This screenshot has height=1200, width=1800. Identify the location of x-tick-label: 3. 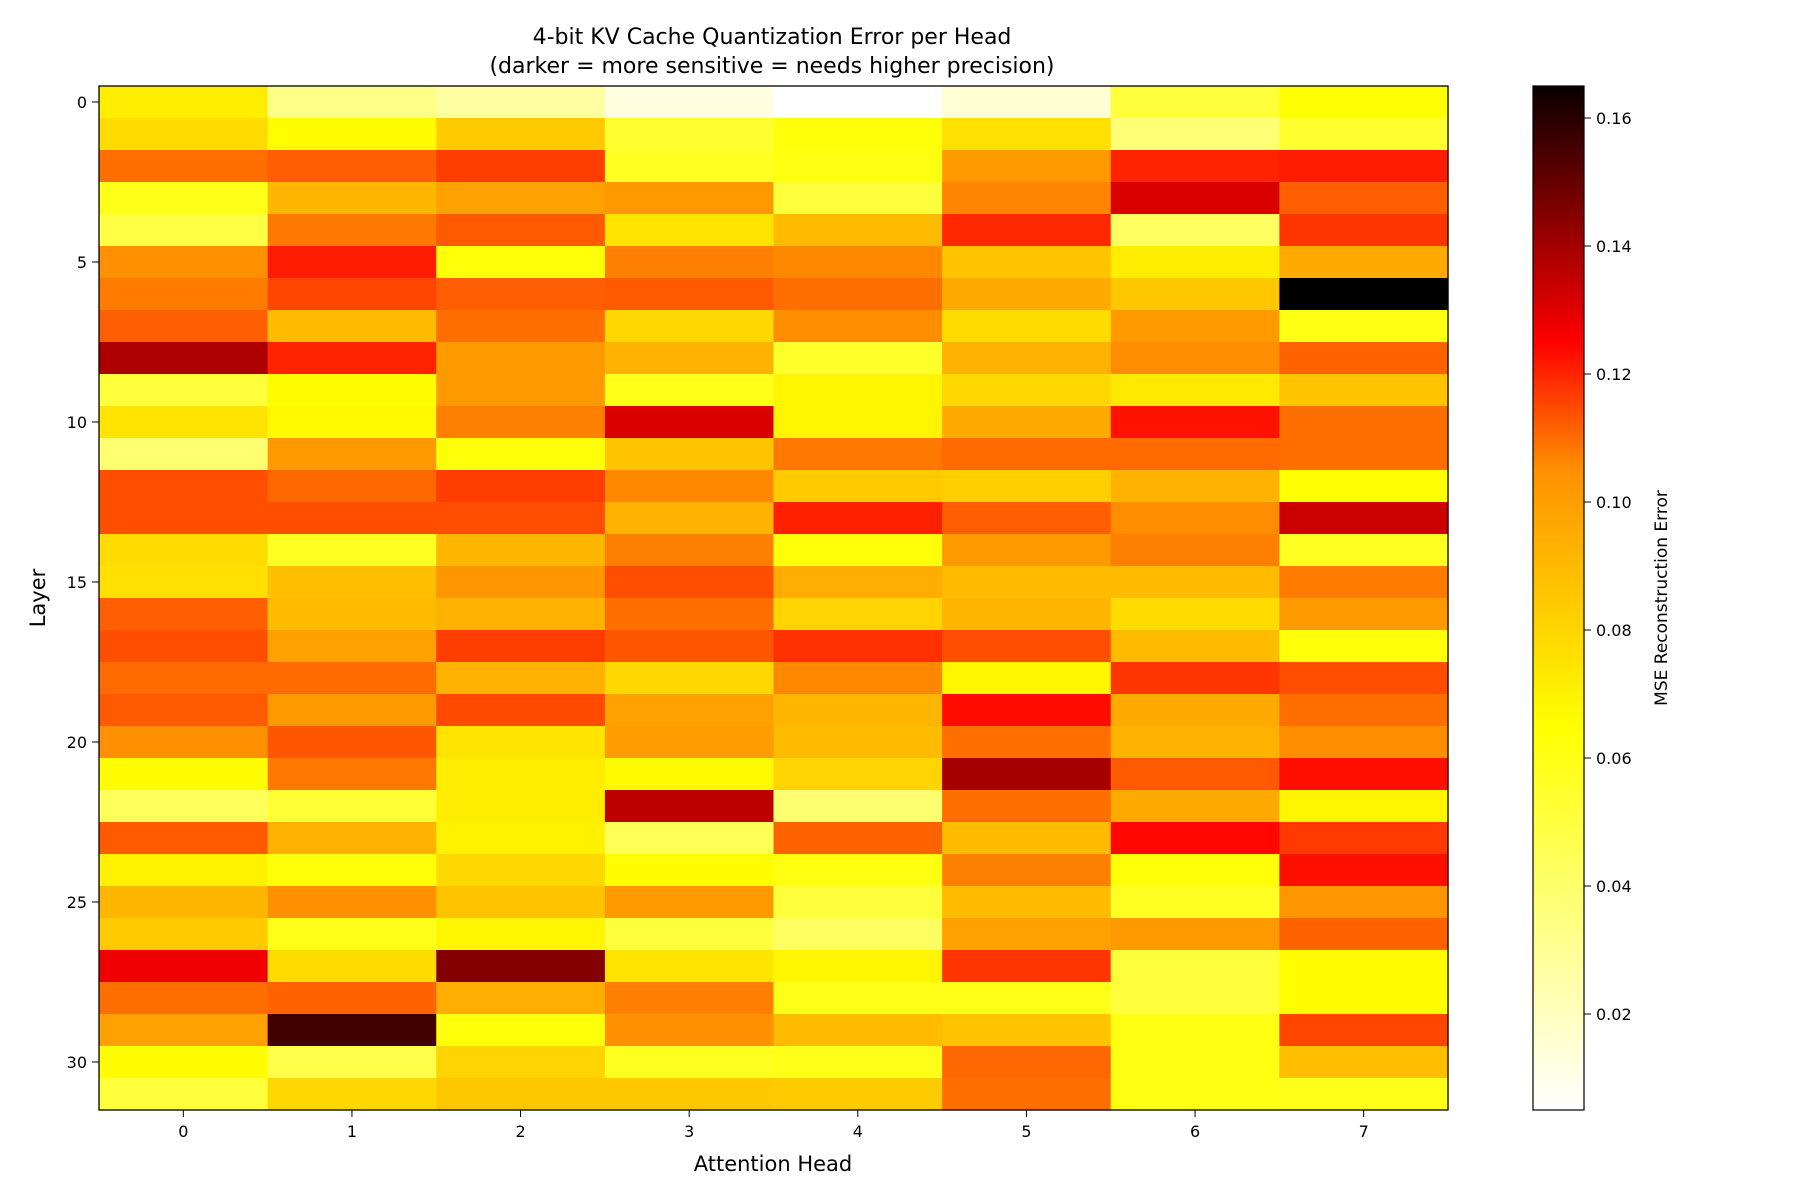
(689, 1131).